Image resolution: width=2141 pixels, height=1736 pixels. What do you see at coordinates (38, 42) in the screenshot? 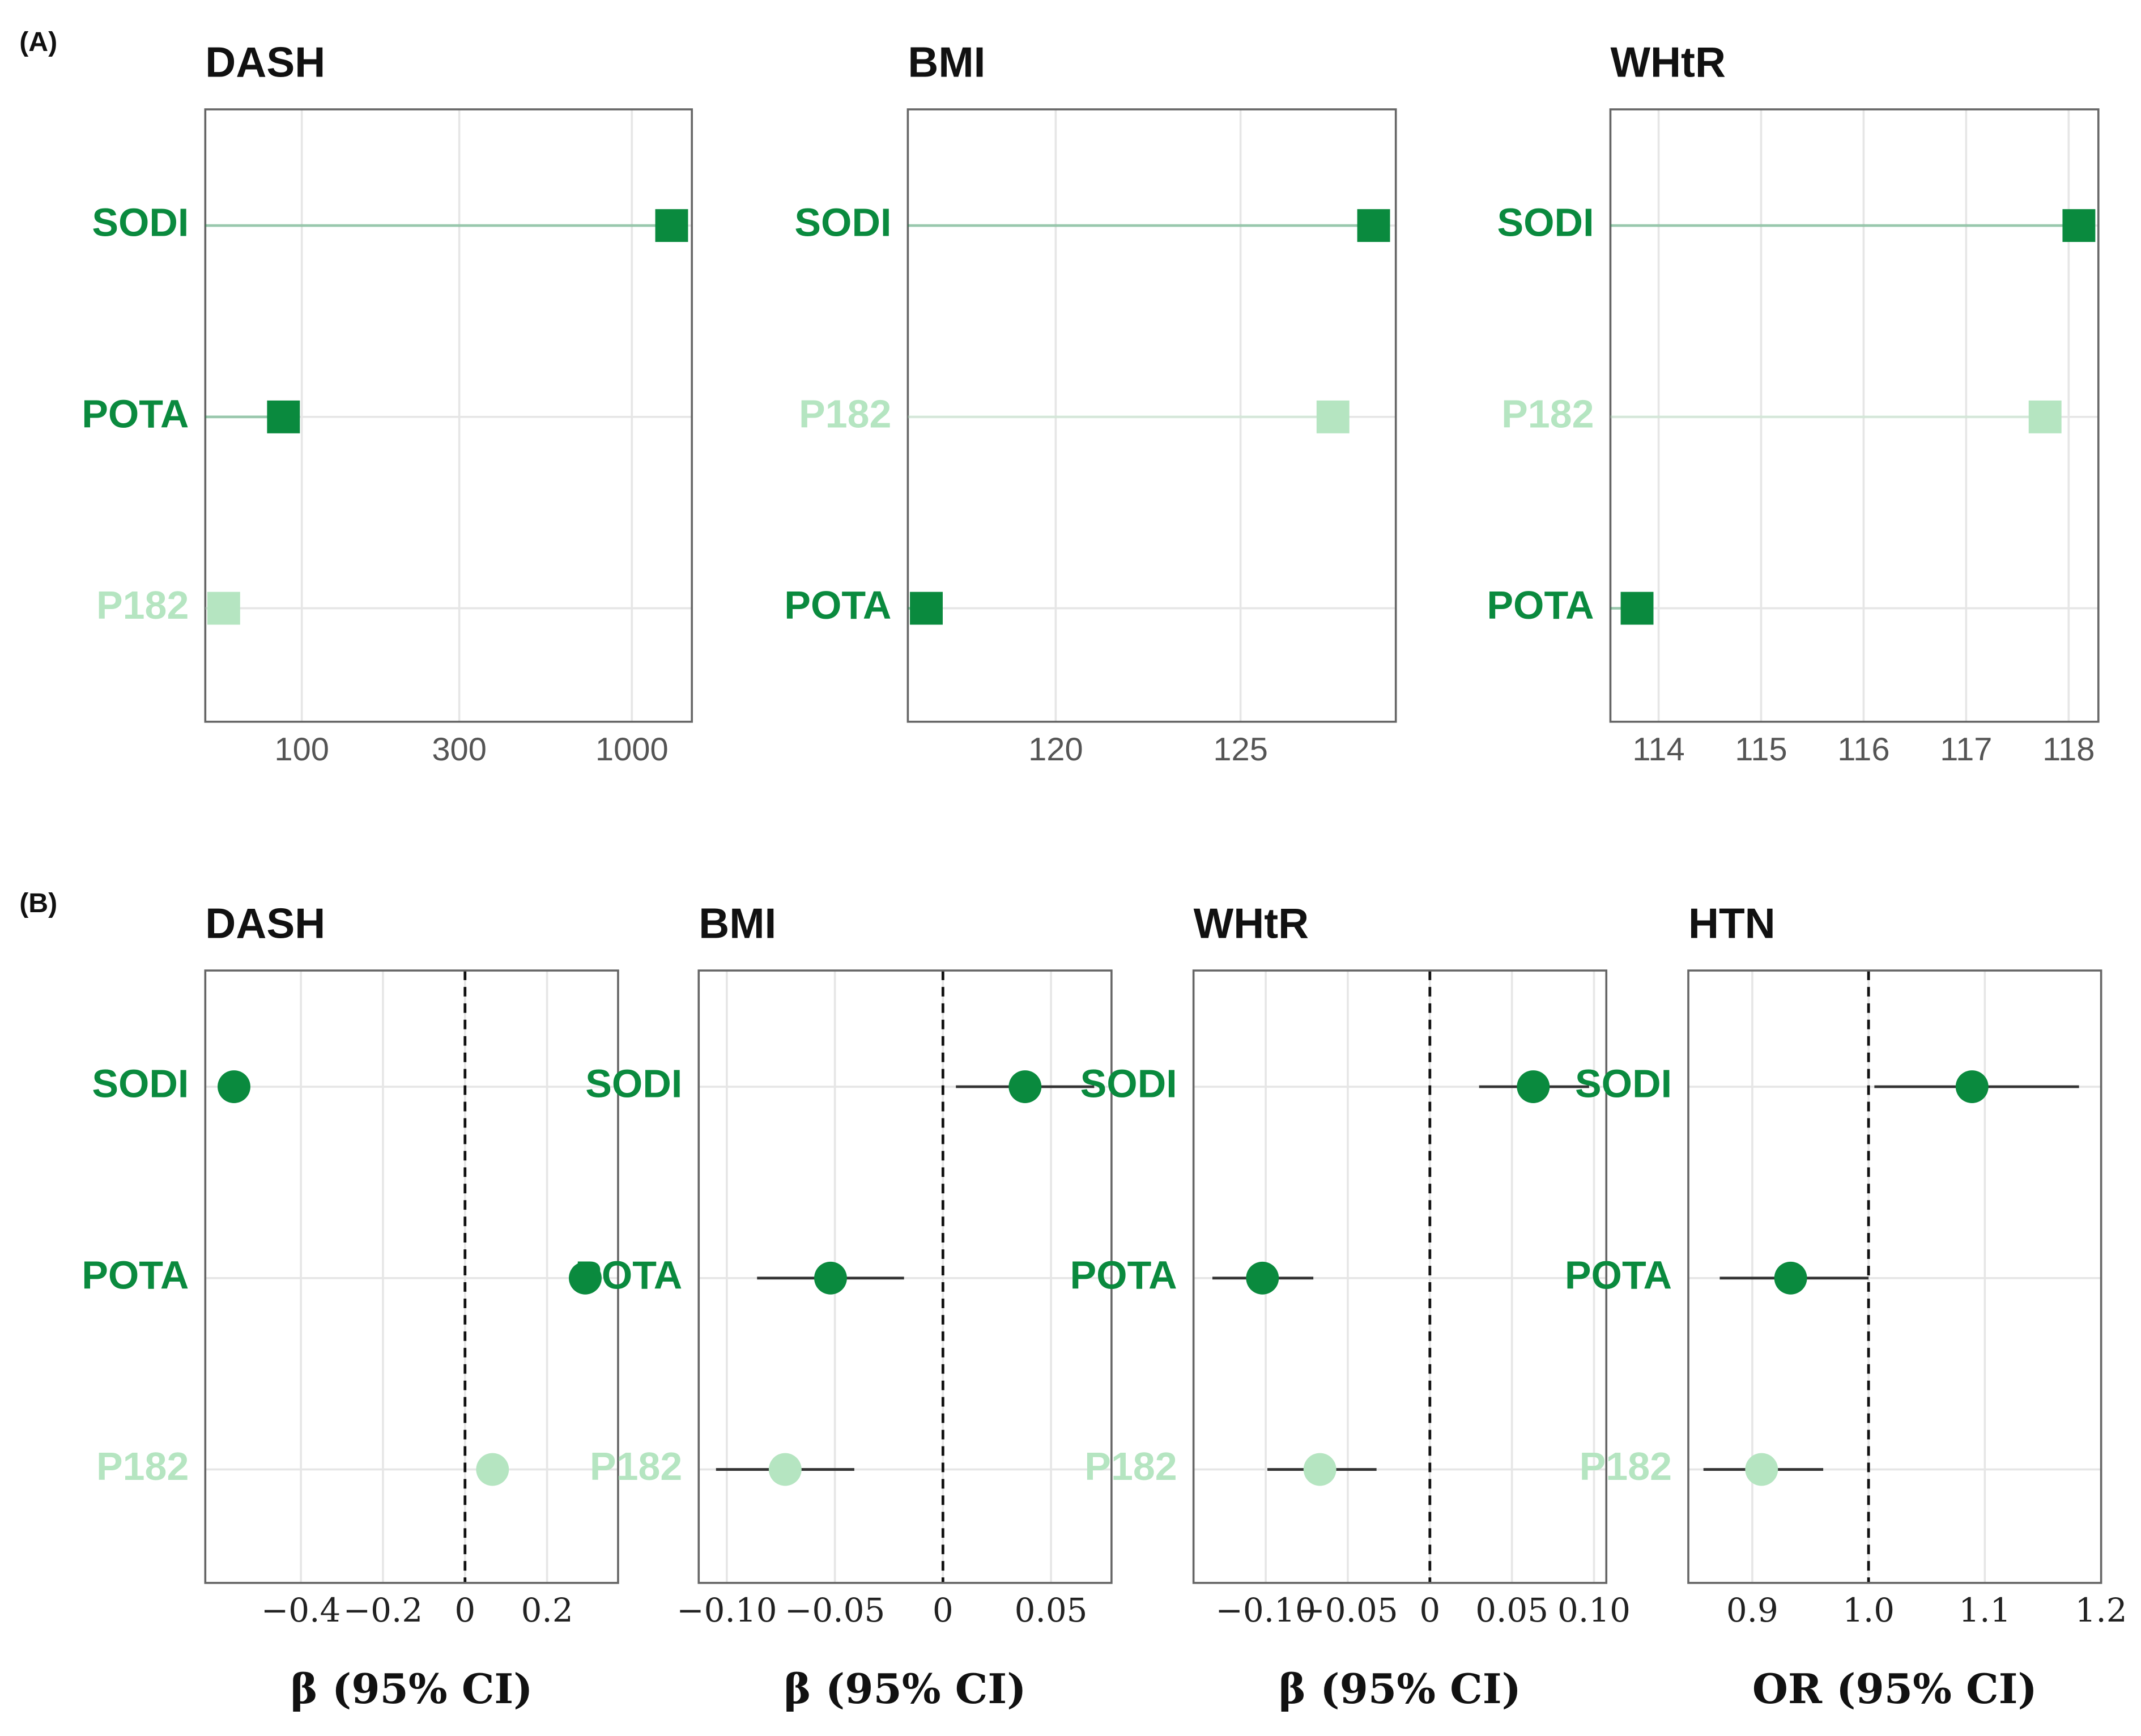
I see `panel-label: (A)` at bounding box center [38, 42].